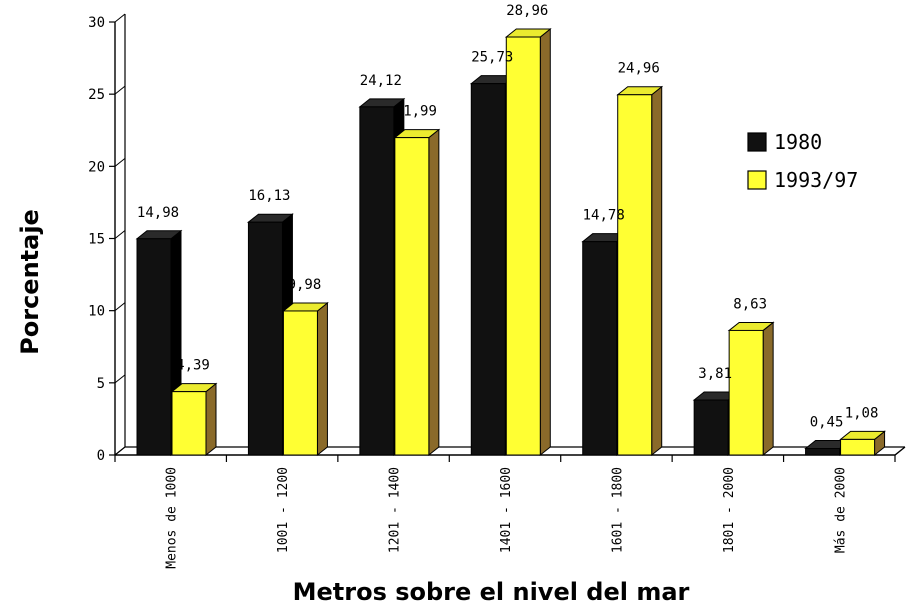  What do you see at coordinates (96, 167) in the screenshot?
I see `y-tick-label: 20` at bounding box center [96, 167].